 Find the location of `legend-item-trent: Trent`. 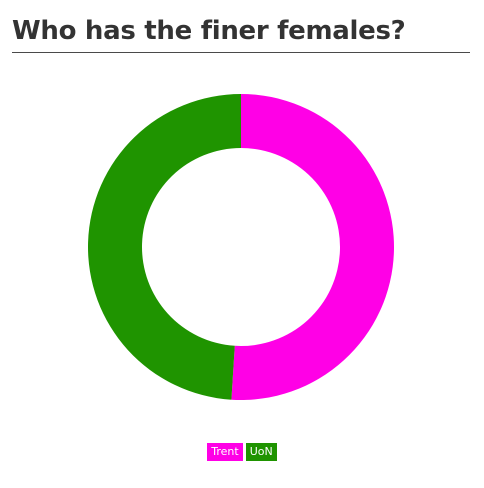

legend-item-trent: Trent is located at coordinates (225, 452).